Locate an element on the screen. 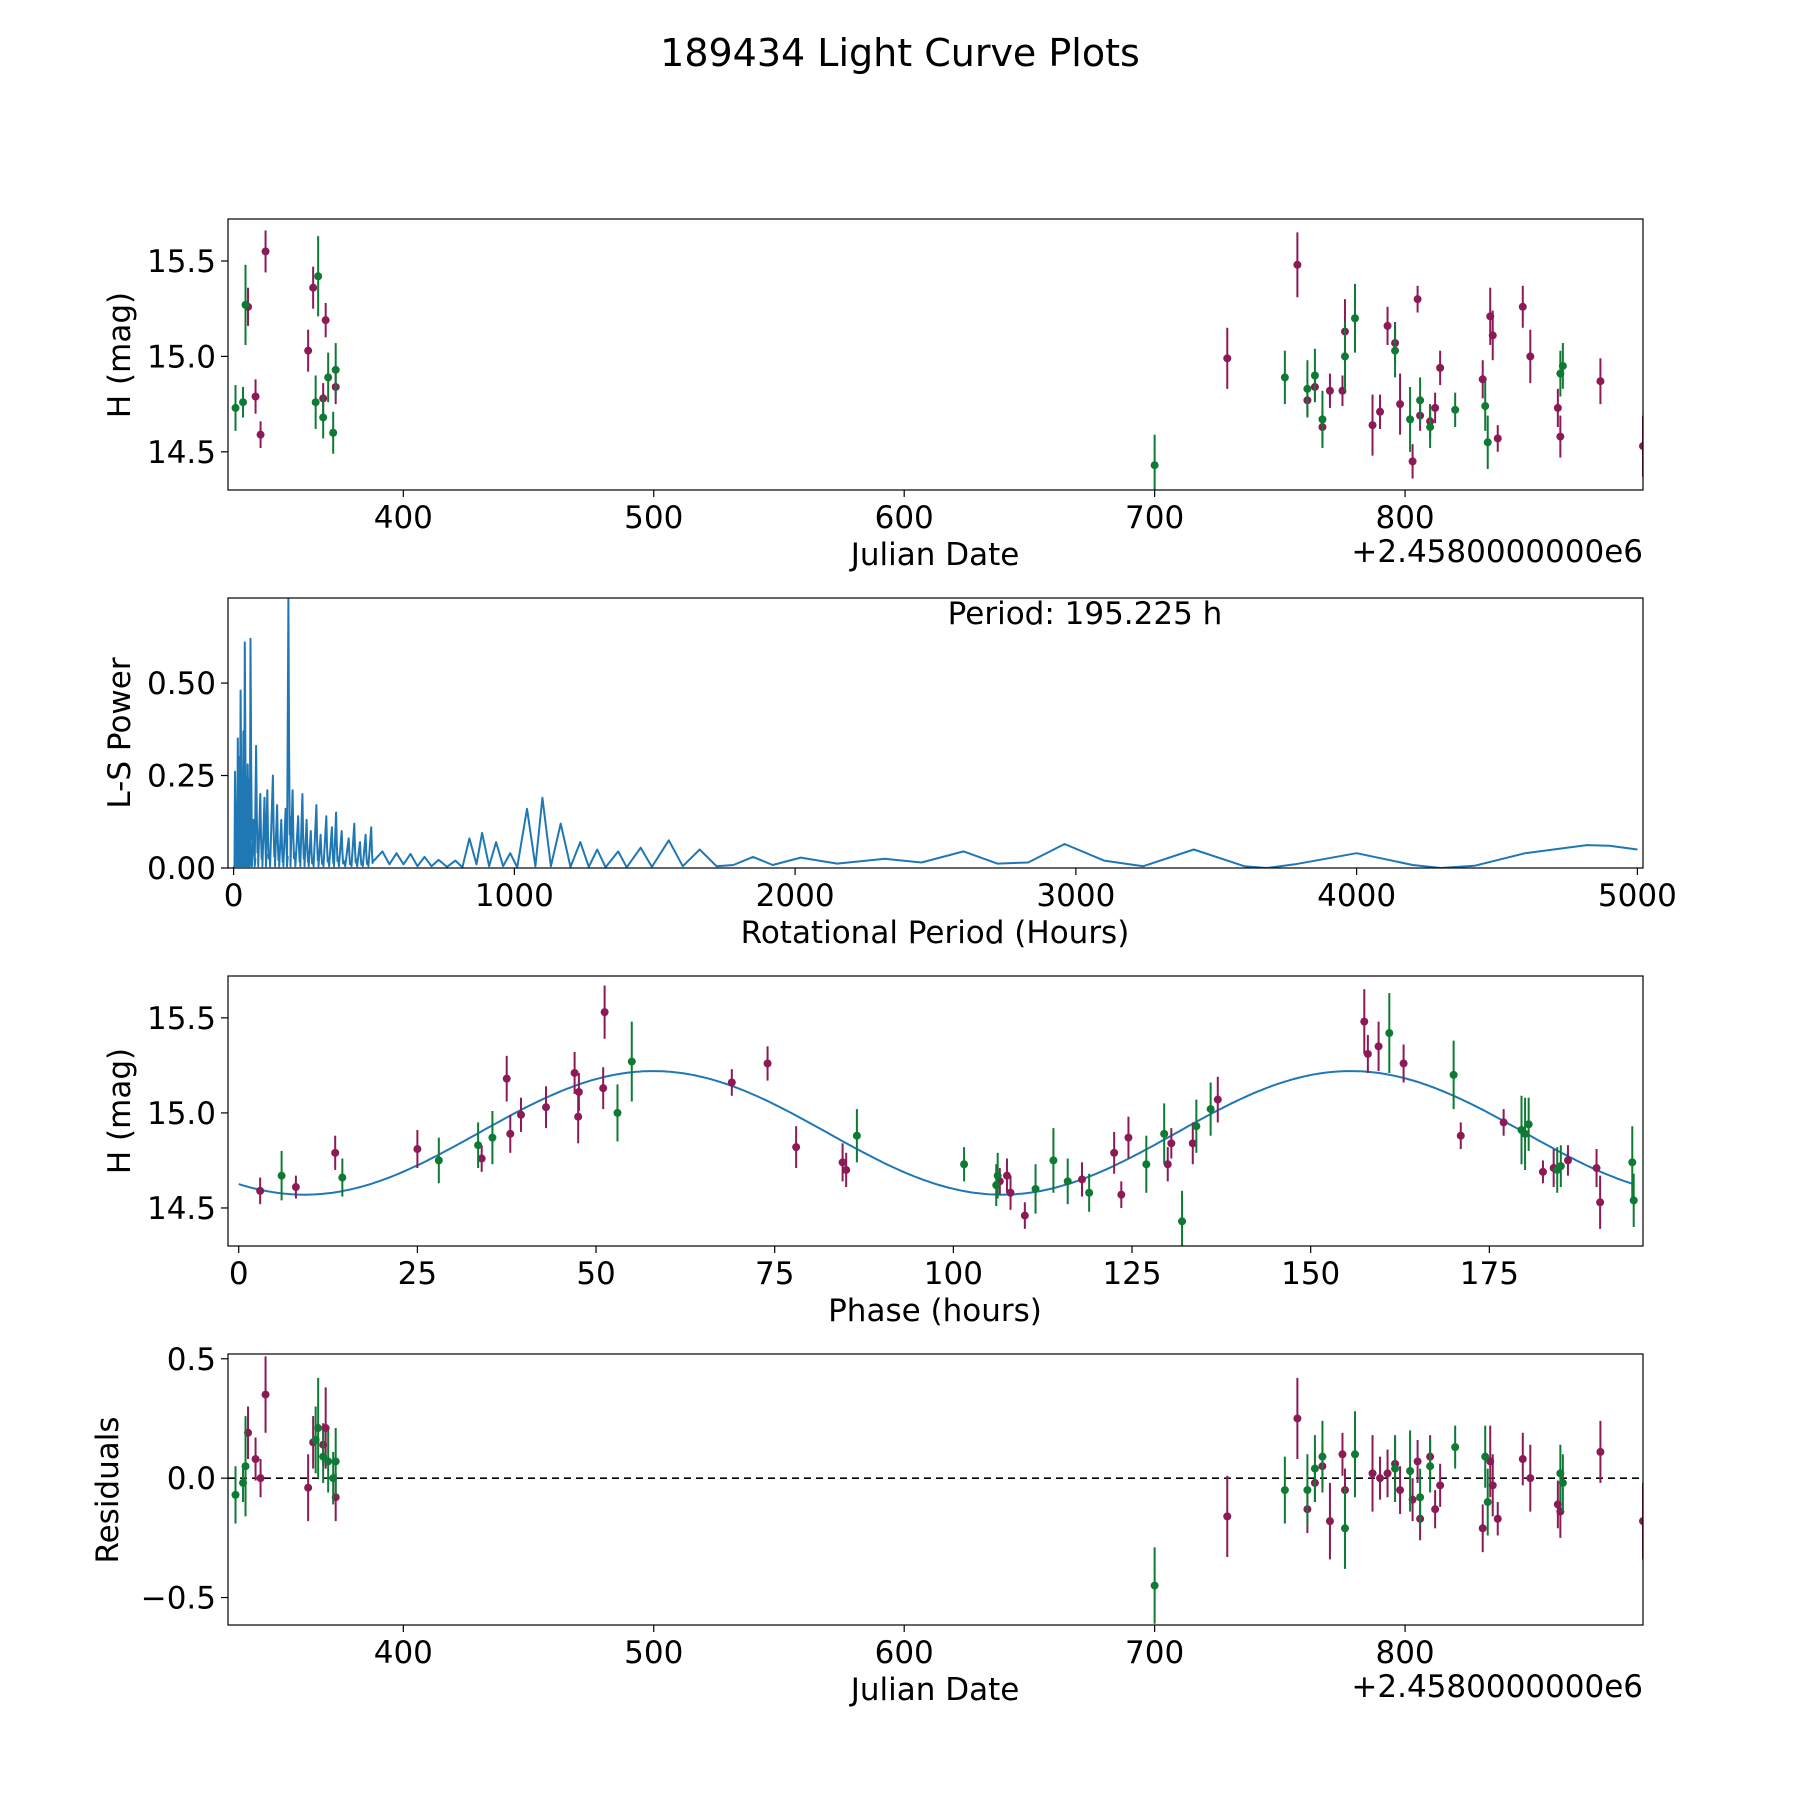  lightcurve-xtick-label: 800 is located at coordinates (1404, 518).